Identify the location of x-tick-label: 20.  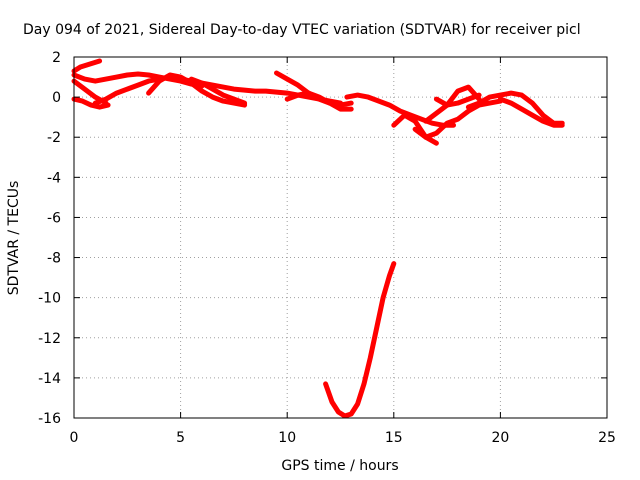
(500, 438).